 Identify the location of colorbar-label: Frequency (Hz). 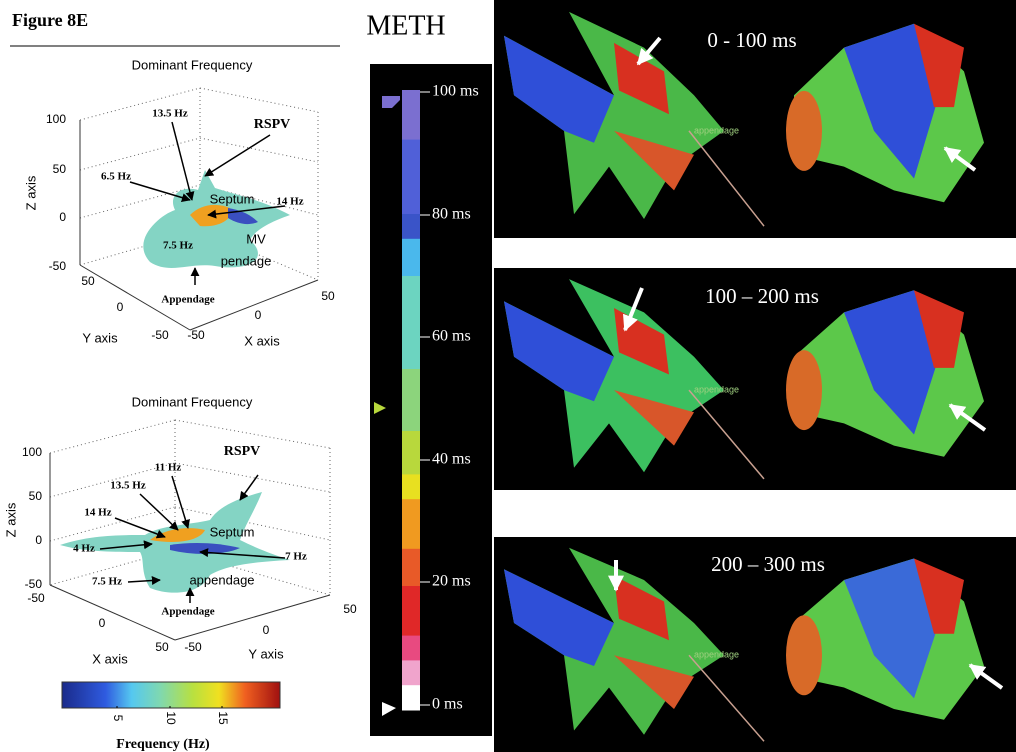
(163, 744).